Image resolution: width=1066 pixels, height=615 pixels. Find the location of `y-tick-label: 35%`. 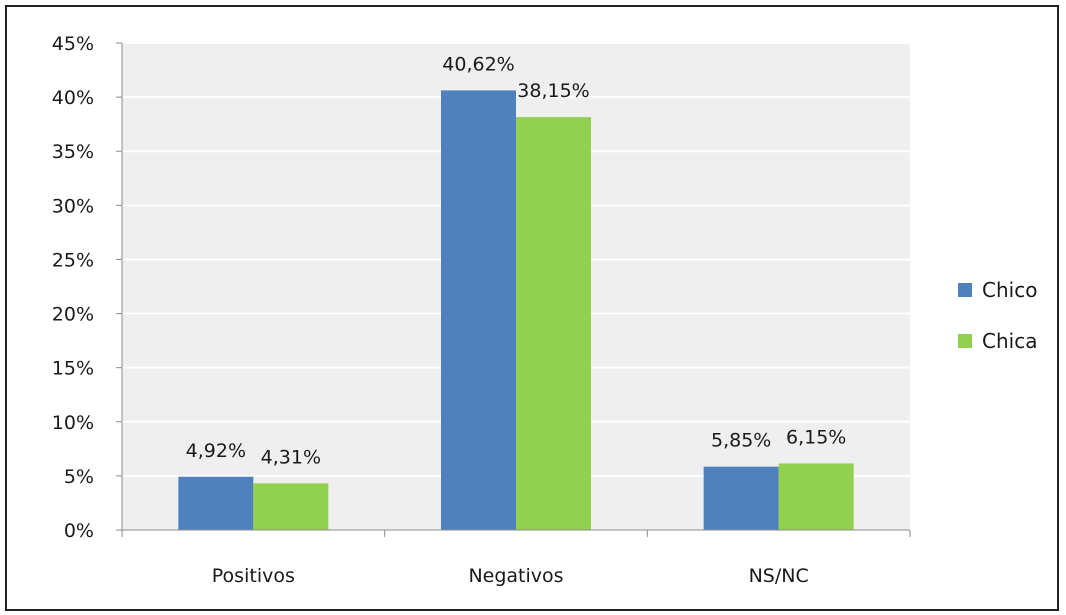

y-tick-label: 35% is located at coordinates (73, 152).